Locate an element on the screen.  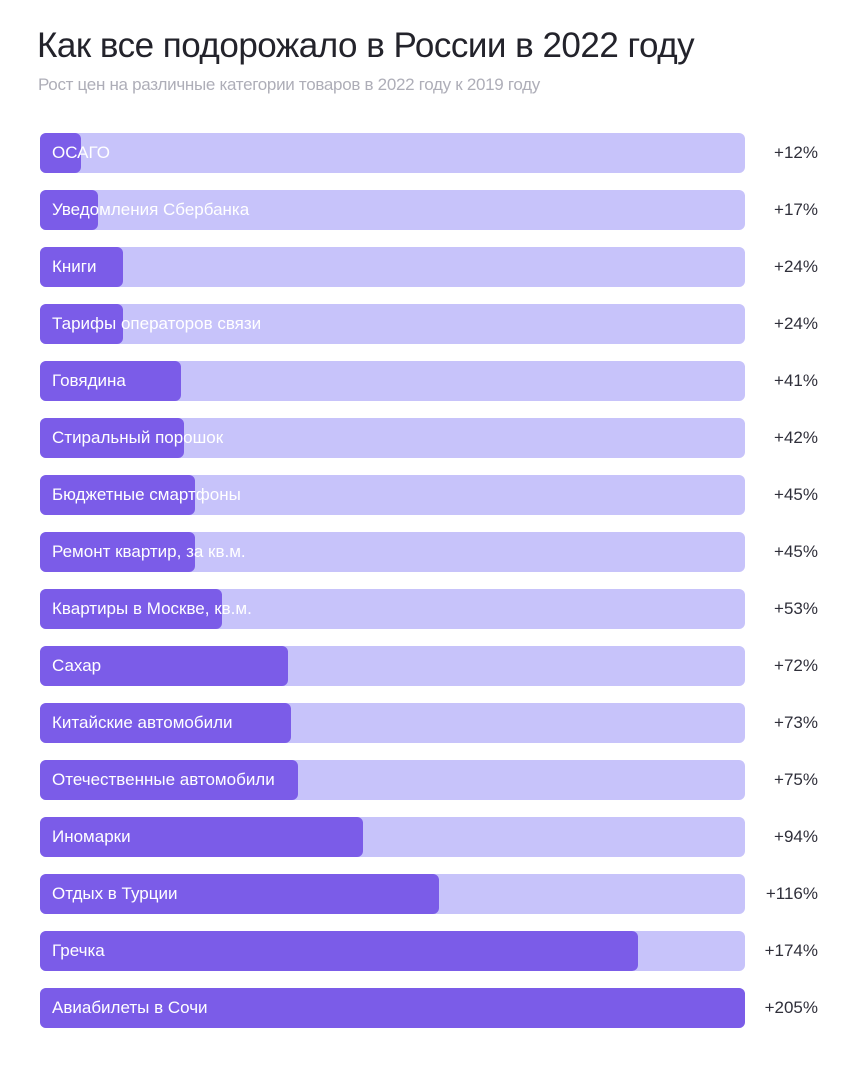
category-label: Сахар is located at coordinates (77, 665).